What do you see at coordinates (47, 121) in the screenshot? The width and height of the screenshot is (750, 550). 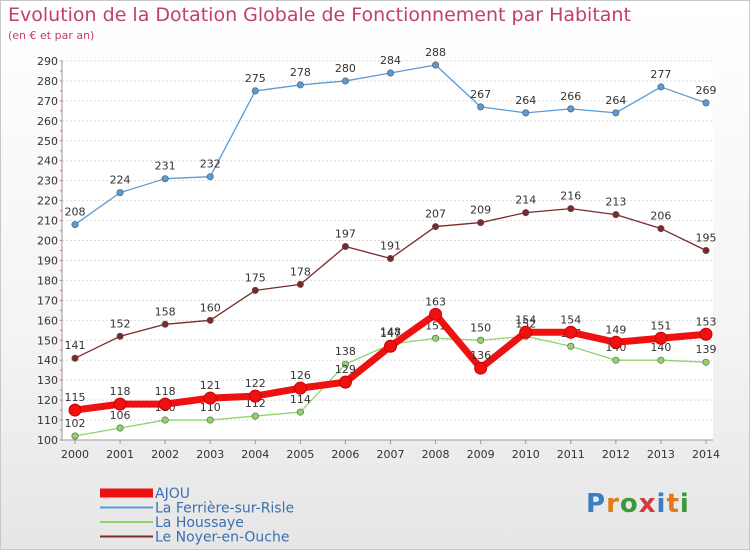 I see `y-tick-label: 260` at bounding box center [47, 121].